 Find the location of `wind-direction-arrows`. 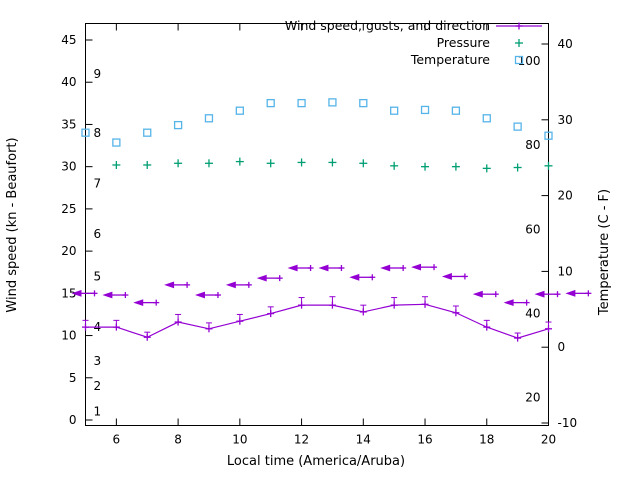

wind-direction-arrows is located at coordinates (331, 285).